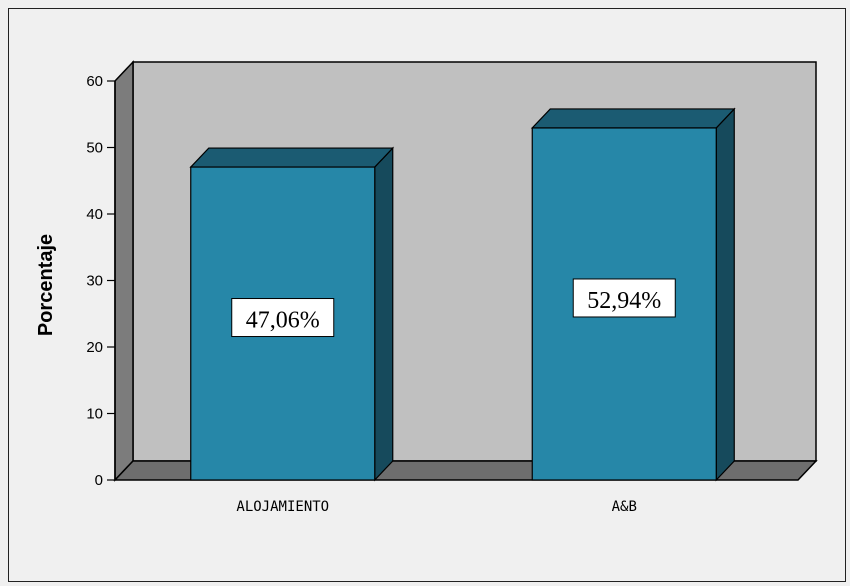 The image size is (850, 586). What do you see at coordinates (124, 271) in the screenshot?
I see `side-wall` at bounding box center [124, 271].